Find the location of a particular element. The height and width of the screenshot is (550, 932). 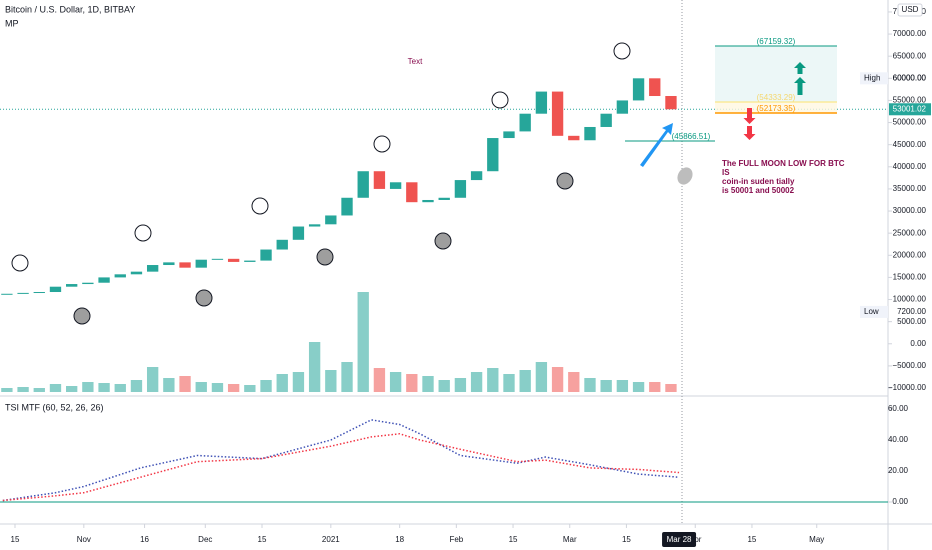

fib-label: (52173.35) is located at coordinates (776, 108).